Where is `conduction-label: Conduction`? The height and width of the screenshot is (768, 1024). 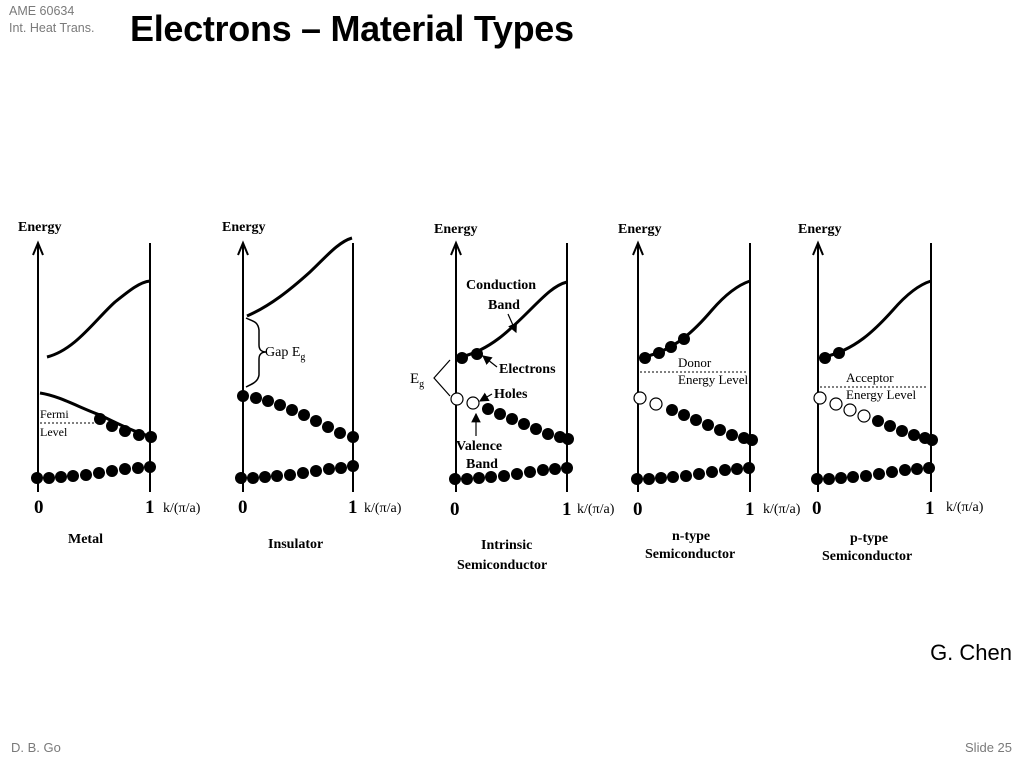 conduction-label: Conduction is located at coordinates (501, 285).